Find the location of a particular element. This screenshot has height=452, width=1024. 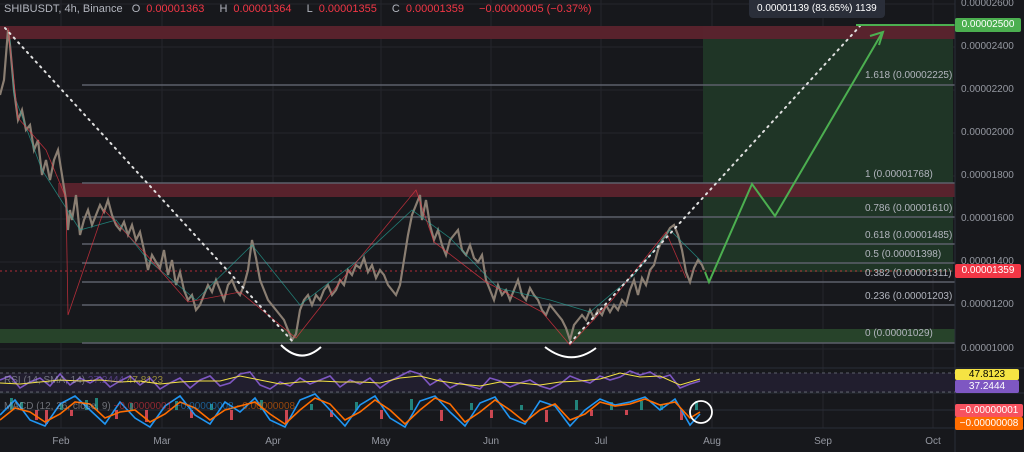

ohlc-low: L 0.00001355 is located at coordinates (341, 9).